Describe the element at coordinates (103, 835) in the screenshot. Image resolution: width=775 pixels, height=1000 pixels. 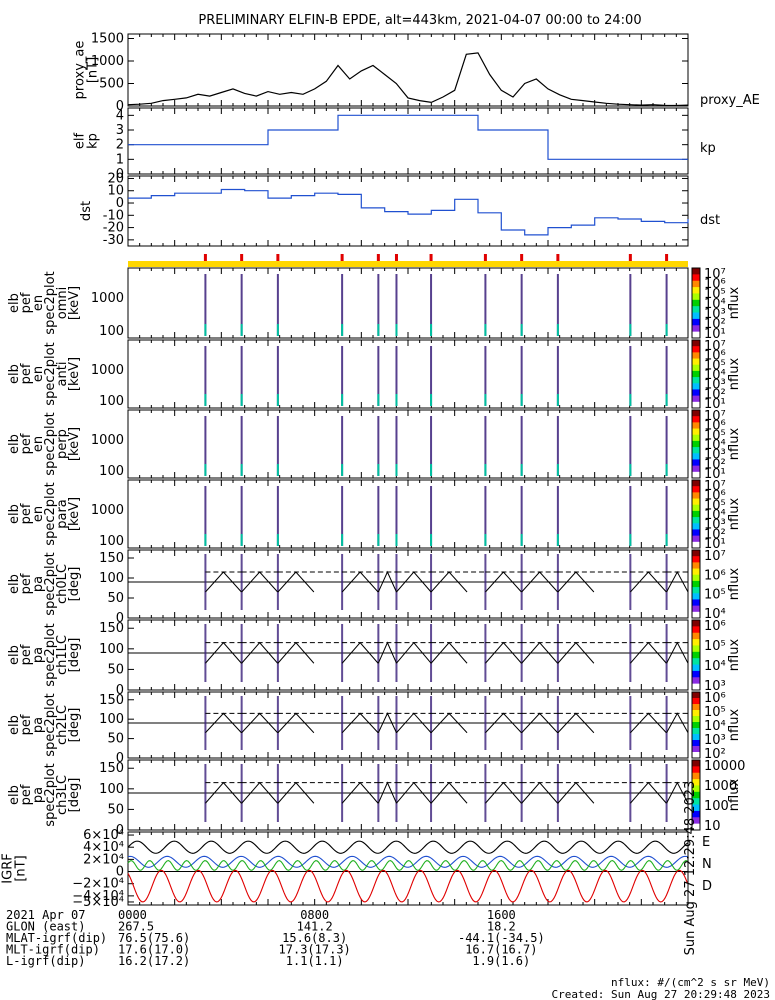
I see `y-tick-label-igrf: 6×10⁴` at that location.